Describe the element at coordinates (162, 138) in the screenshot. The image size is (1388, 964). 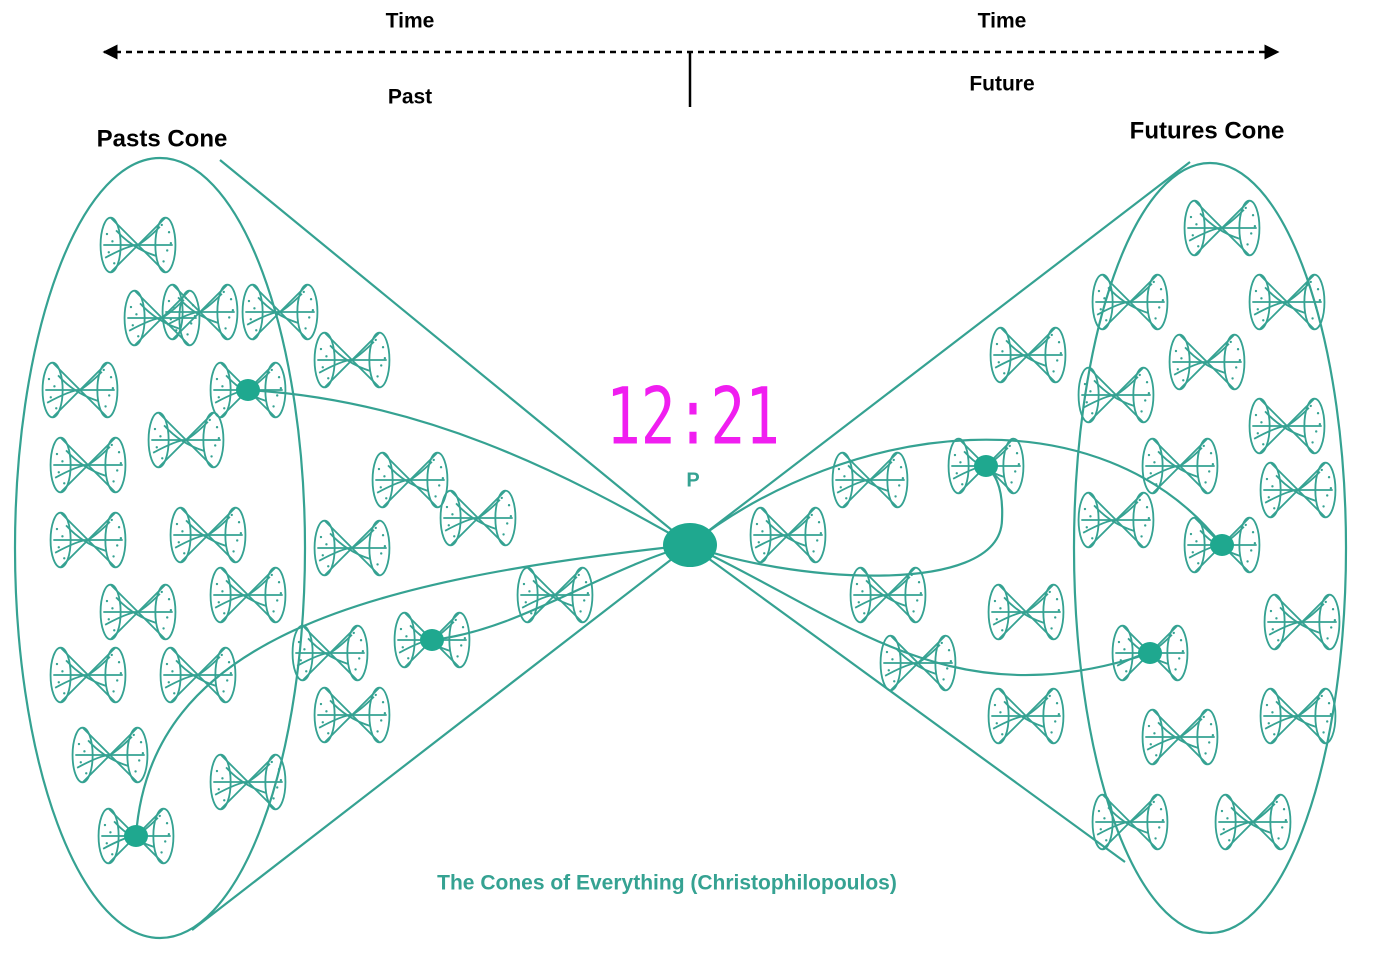
I see `pasts-cone-title: Pasts Cone` at that location.